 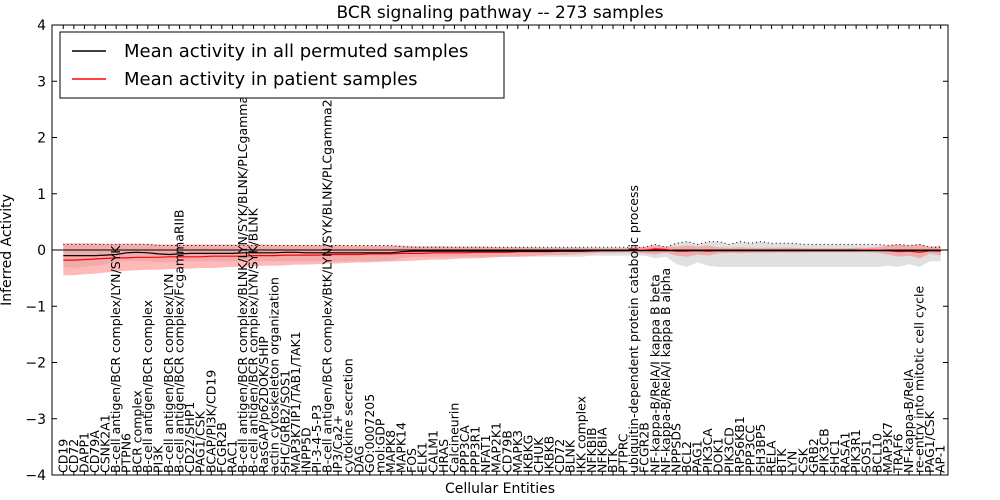 What do you see at coordinates (7, 250) in the screenshot?
I see `y-axis-label: Inferred Activity` at bounding box center [7, 250].